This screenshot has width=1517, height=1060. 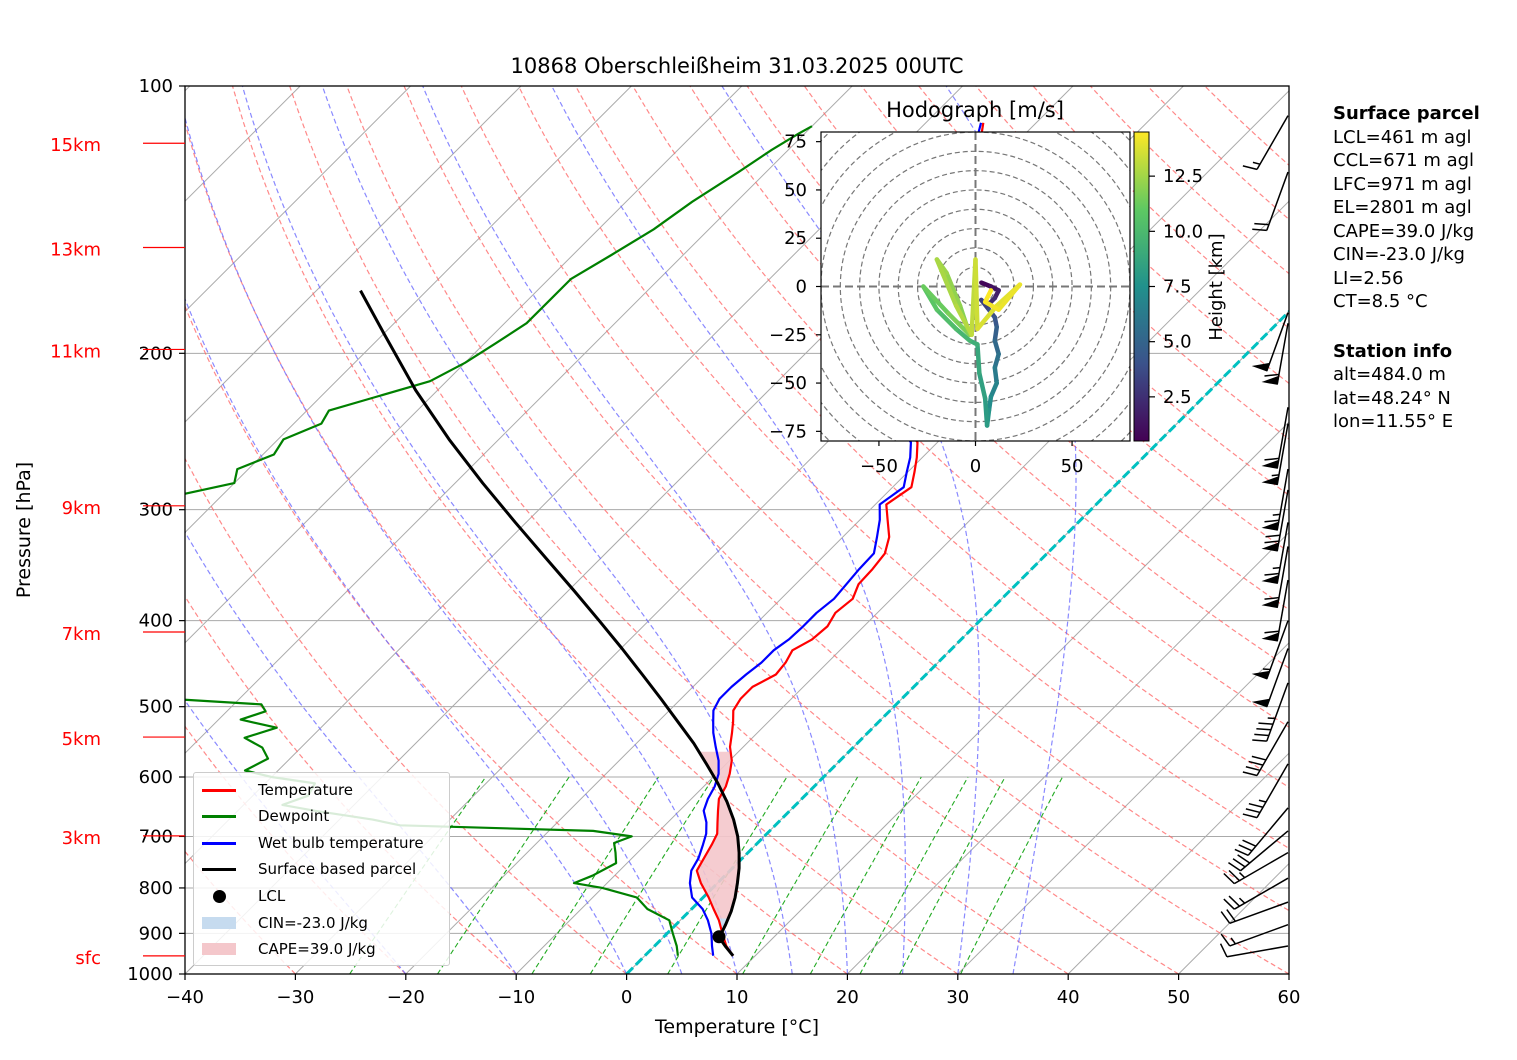 What do you see at coordinates (719, 937) in the screenshot?
I see `lcl-marker-group` at bounding box center [719, 937].